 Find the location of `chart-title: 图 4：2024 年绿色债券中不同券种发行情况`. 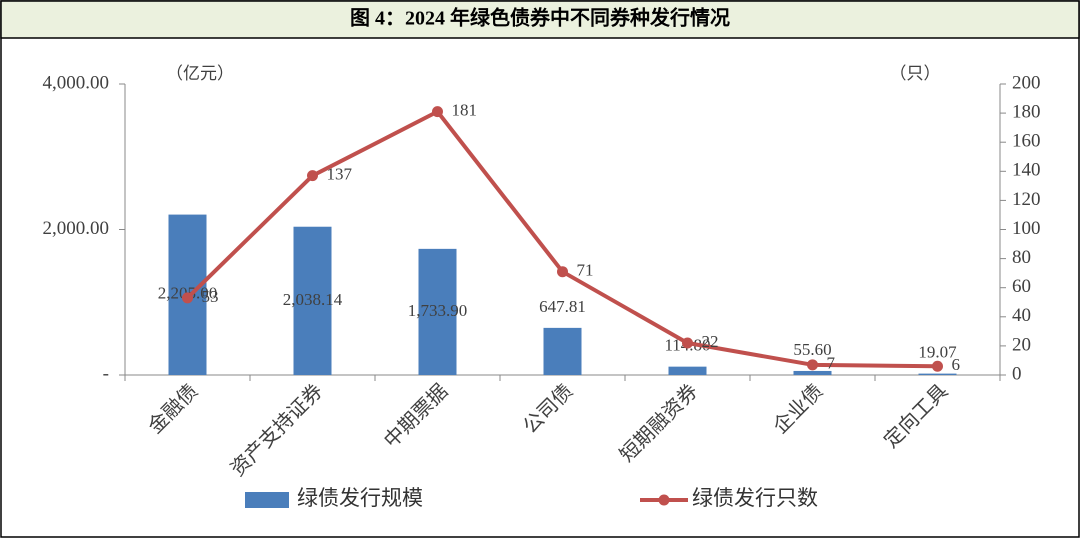

chart-title: 图 4：2024 年绿色债券中不同券种发行情况 is located at coordinates (540, 18).